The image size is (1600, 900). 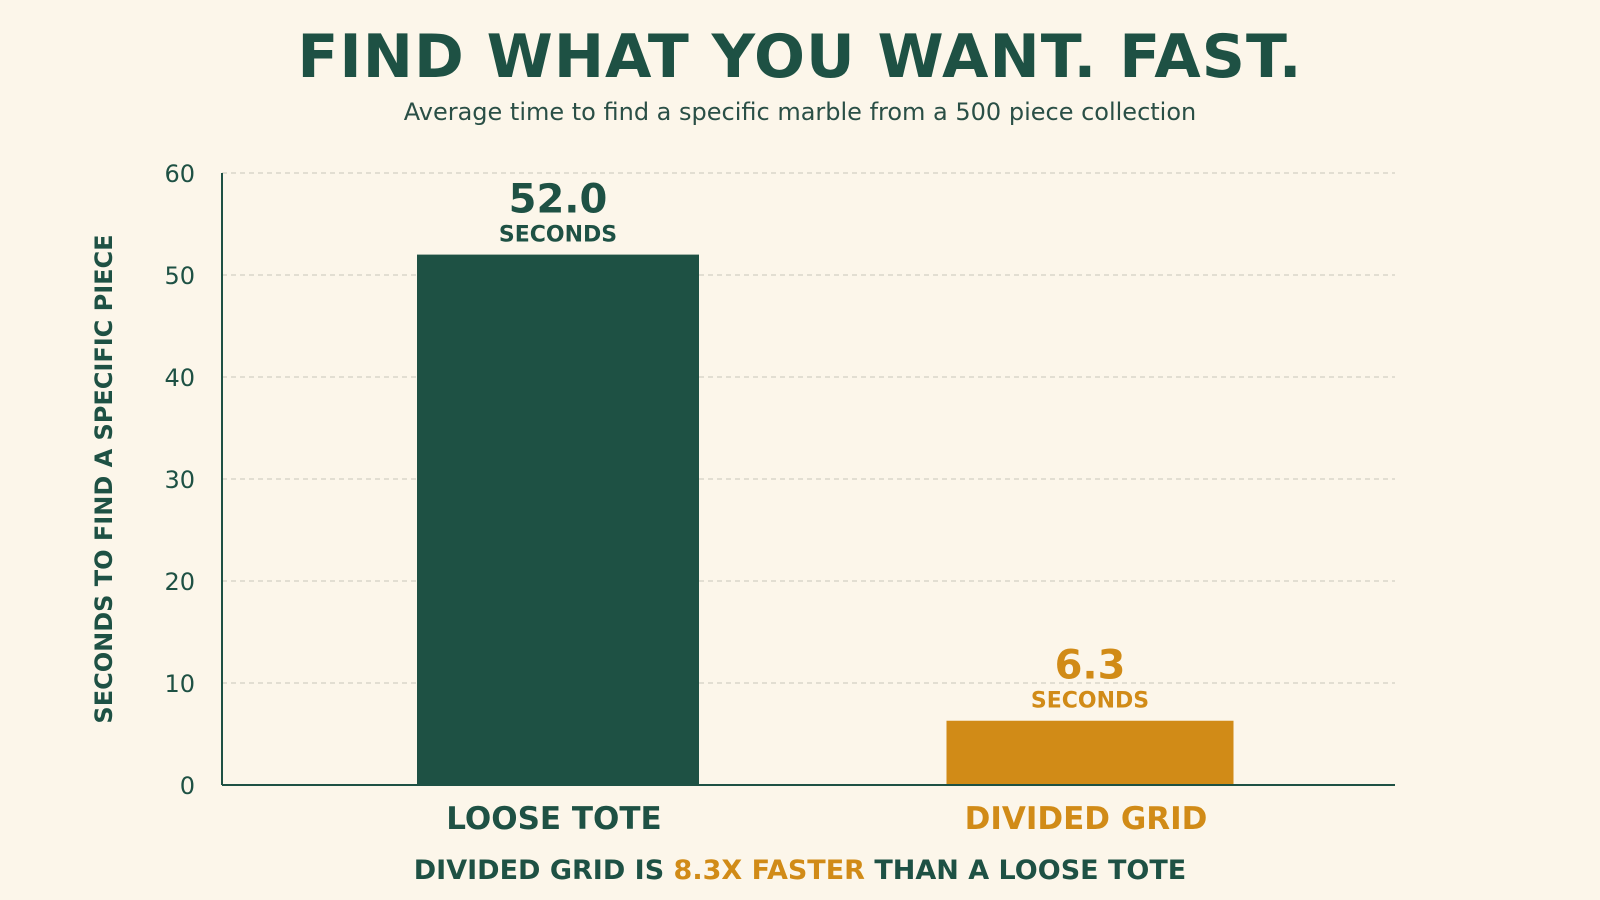 What do you see at coordinates (1090, 752) in the screenshot?
I see `bar-divided-grid` at bounding box center [1090, 752].